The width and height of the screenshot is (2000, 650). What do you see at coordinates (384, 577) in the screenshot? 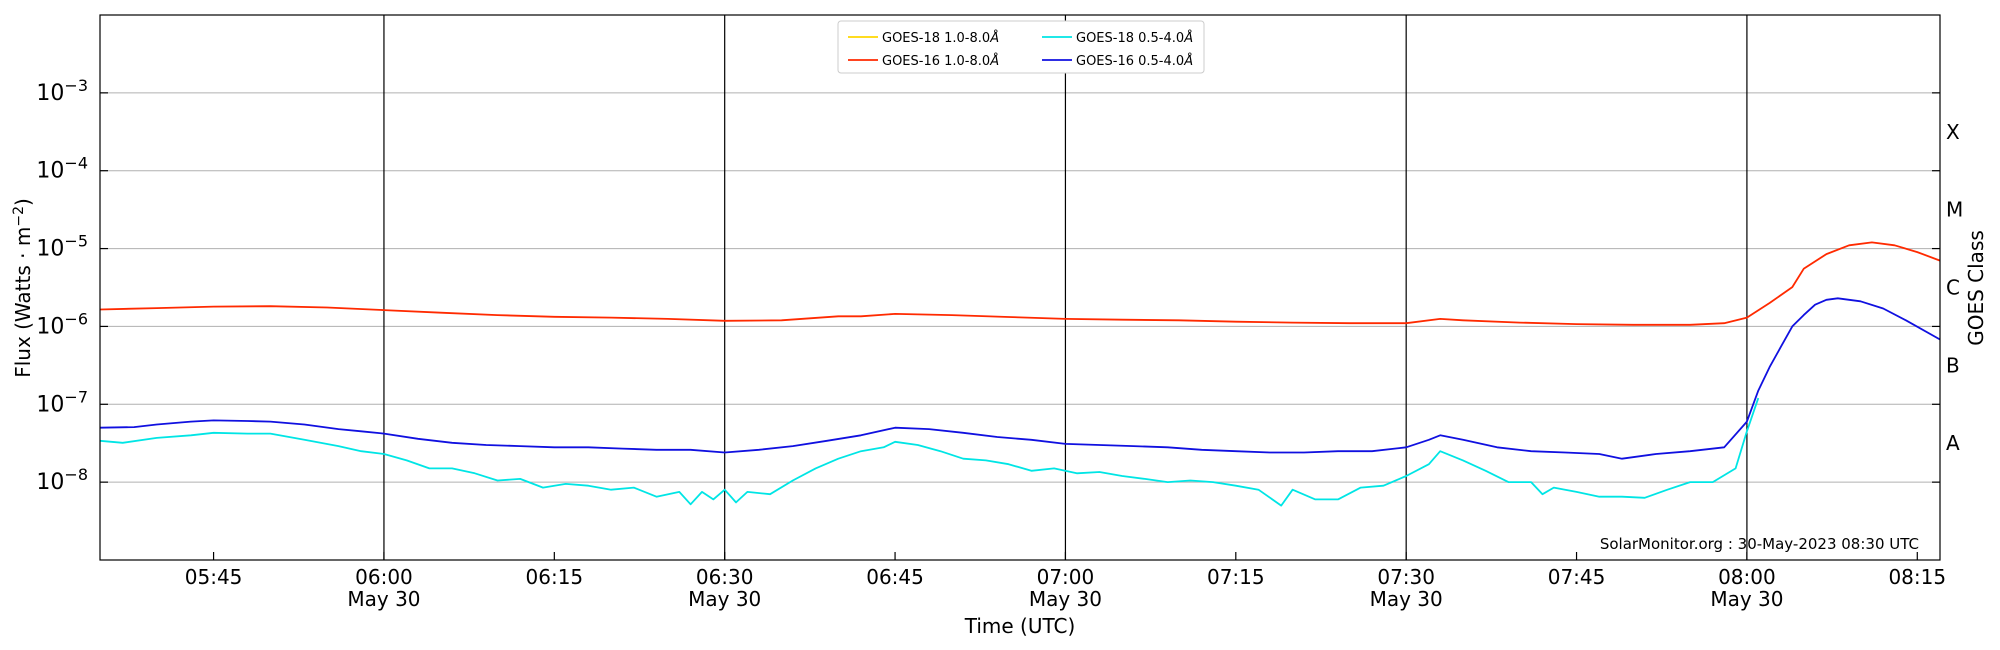
I see `x-tick-label: 06:00` at bounding box center [384, 577].